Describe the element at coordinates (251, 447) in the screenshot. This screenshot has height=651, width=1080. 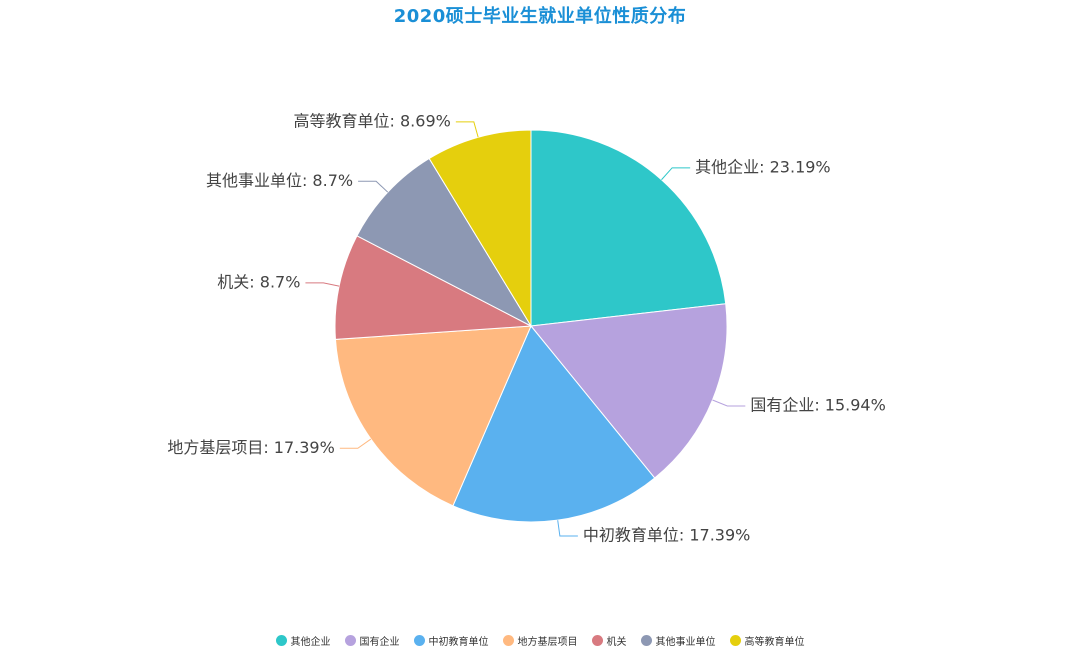
I see `slice-label-3: 地方基层项目: 17.39%` at that location.